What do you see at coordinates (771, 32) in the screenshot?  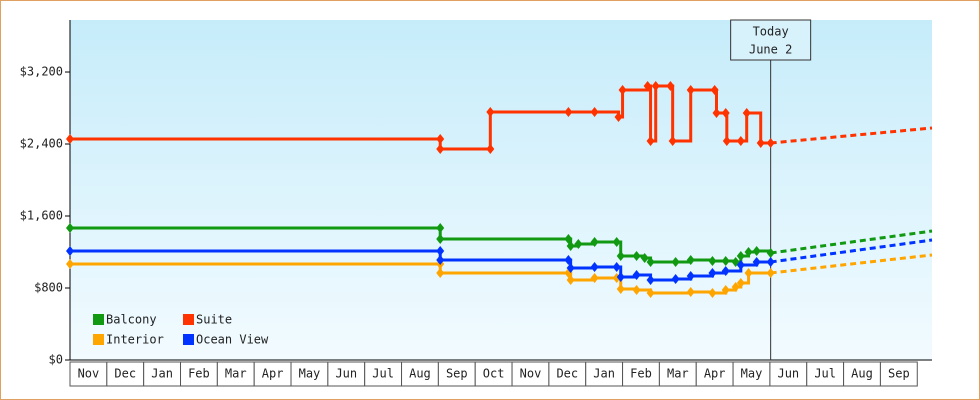 I see `today-label: Today` at bounding box center [771, 32].